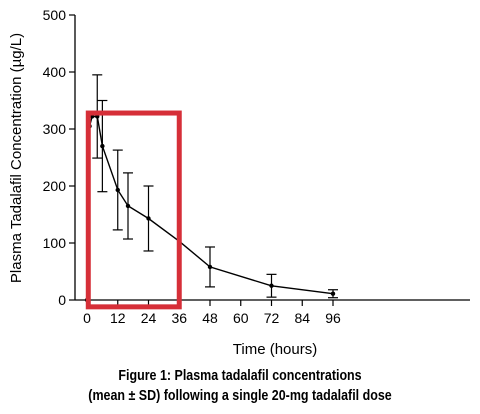 The height and width of the screenshot is (414, 480). Describe the element at coordinates (55, 129) in the screenshot. I see `y-tick-label: 300` at that location.